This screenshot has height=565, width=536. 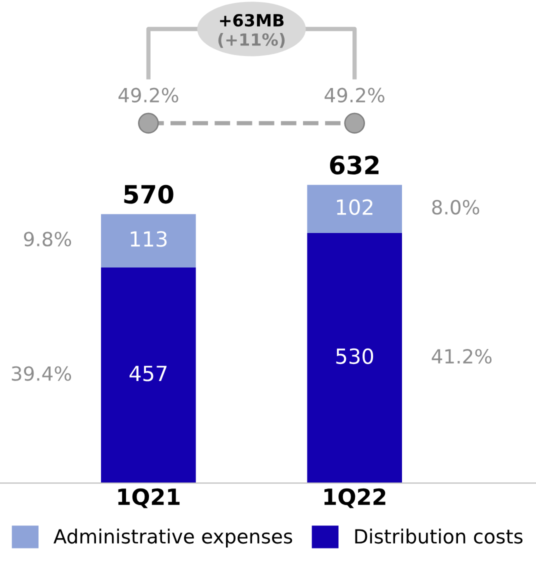 I want to click on total-label: 570, so click(x=149, y=194).